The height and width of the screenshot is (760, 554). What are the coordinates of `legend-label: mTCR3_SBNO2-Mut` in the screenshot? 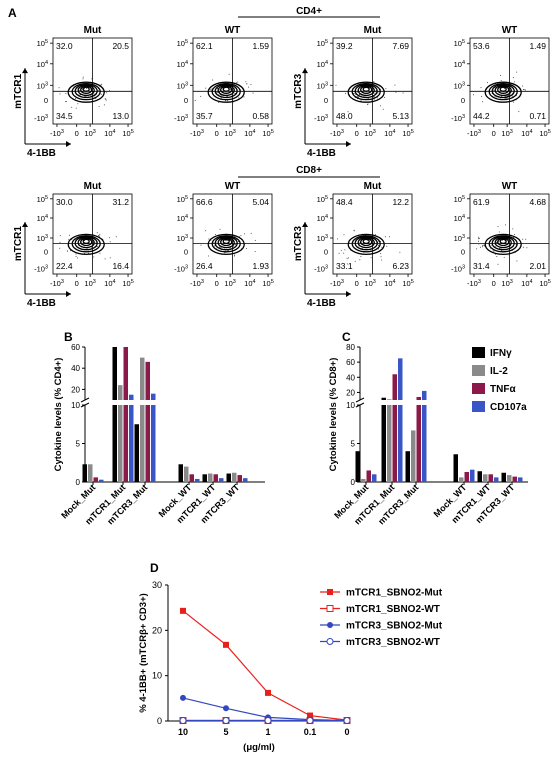 It's located at (394, 626).